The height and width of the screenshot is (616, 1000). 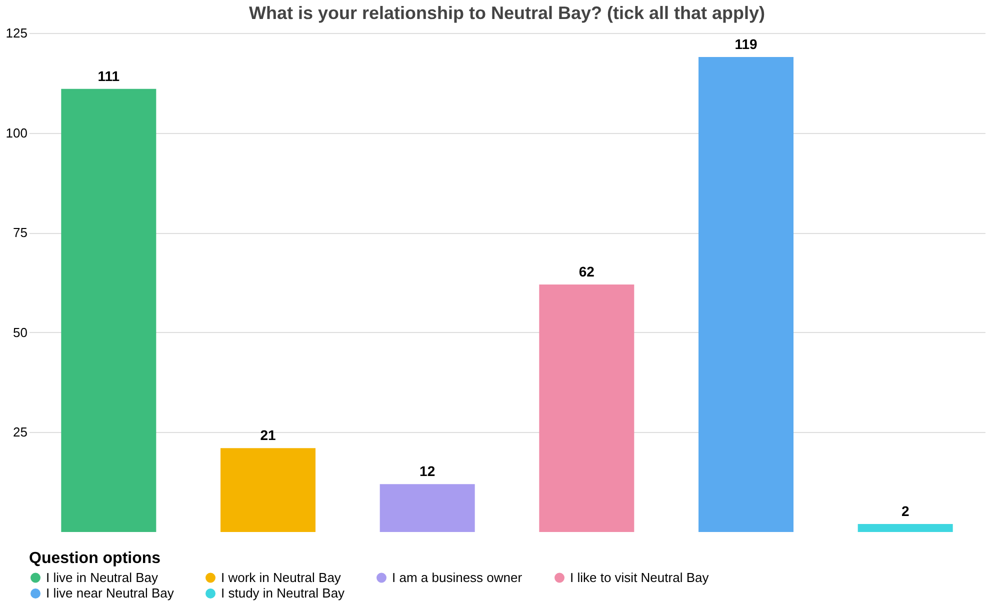 What do you see at coordinates (109, 76) in the screenshot?
I see `data-label: 111` at bounding box center [109, 76].